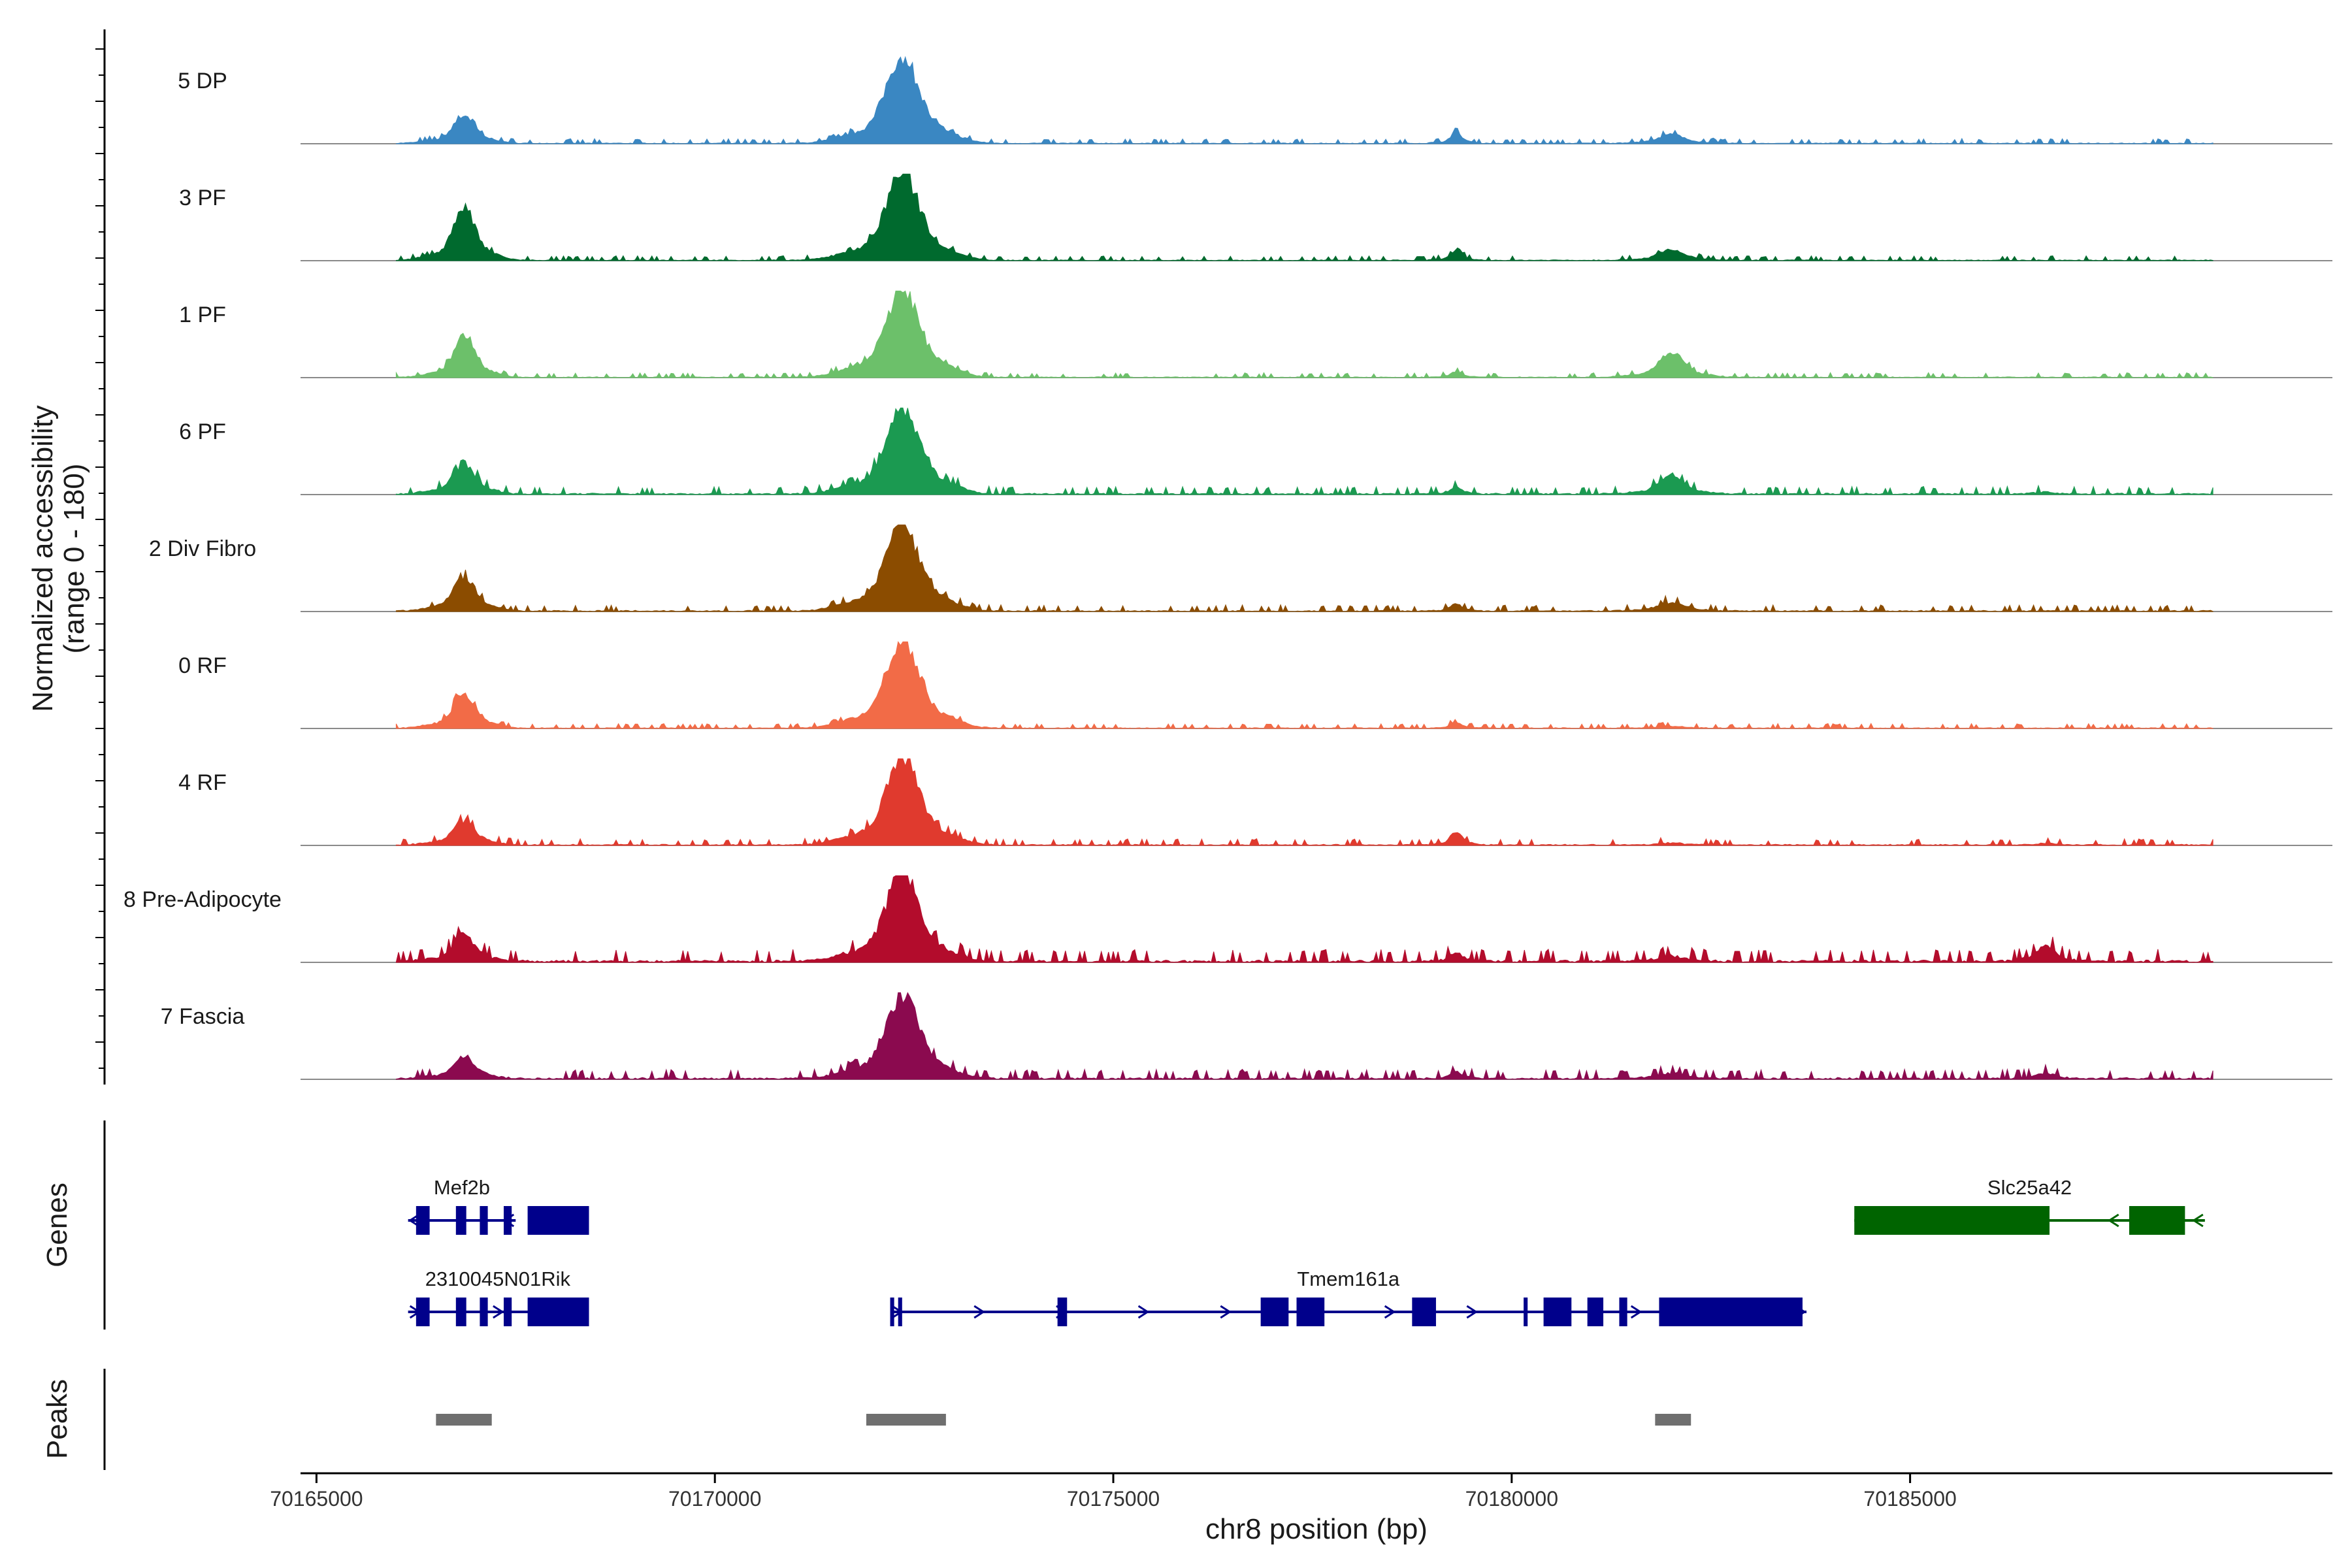 Image resolution: width=2352 pixels, height=1568 pixels. What do you see at coordinates (202, 665) in the screenshot?
I see `track-label: 0 RF` at bounding box center [202, 665].